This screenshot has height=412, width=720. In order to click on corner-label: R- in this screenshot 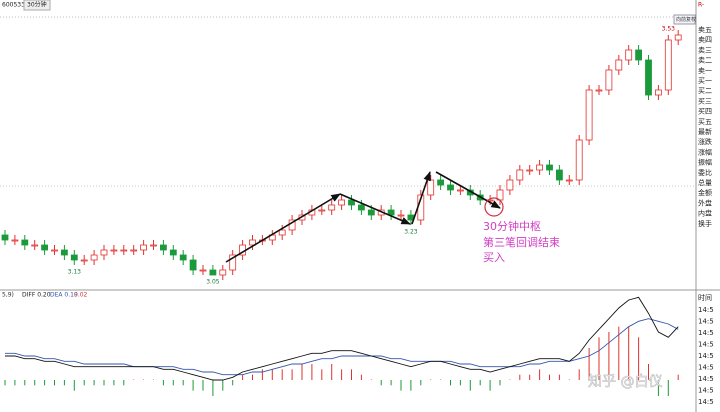, I will do `click(701, 5)`.